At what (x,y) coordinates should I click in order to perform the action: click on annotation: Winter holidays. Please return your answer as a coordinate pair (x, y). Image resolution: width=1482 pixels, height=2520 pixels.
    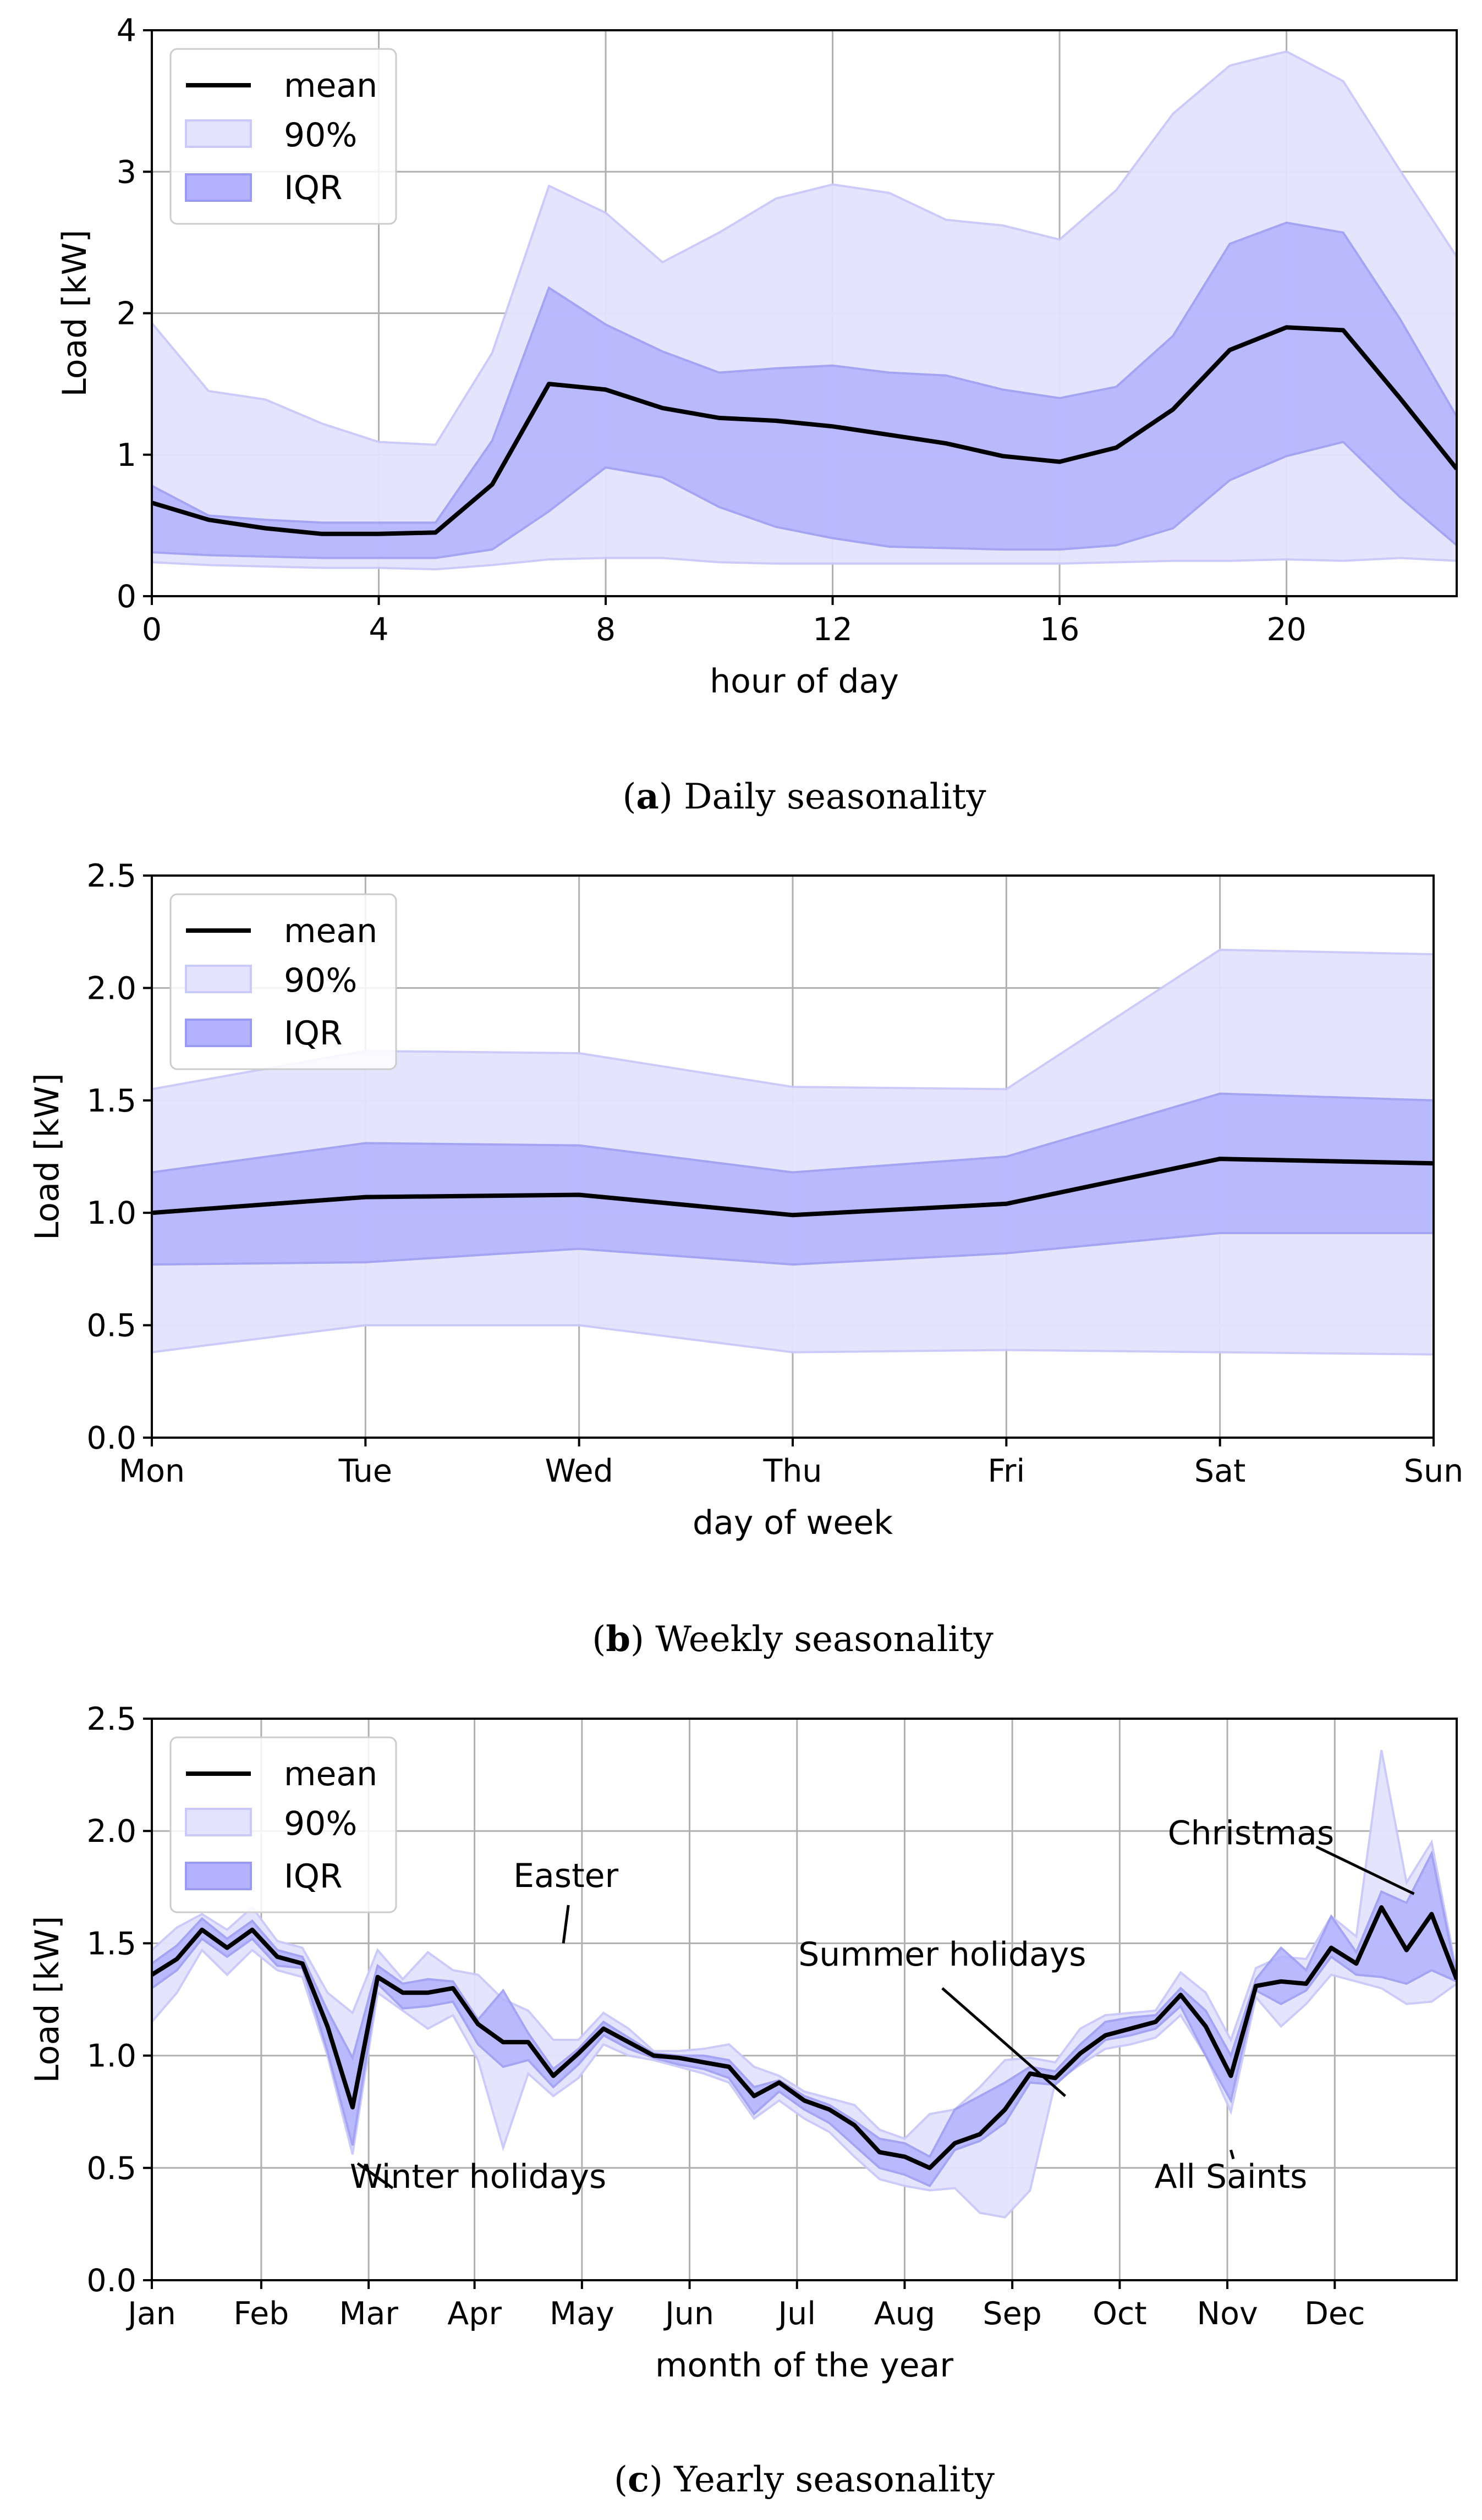
    Looking at the image, I should click on (478, 2177).